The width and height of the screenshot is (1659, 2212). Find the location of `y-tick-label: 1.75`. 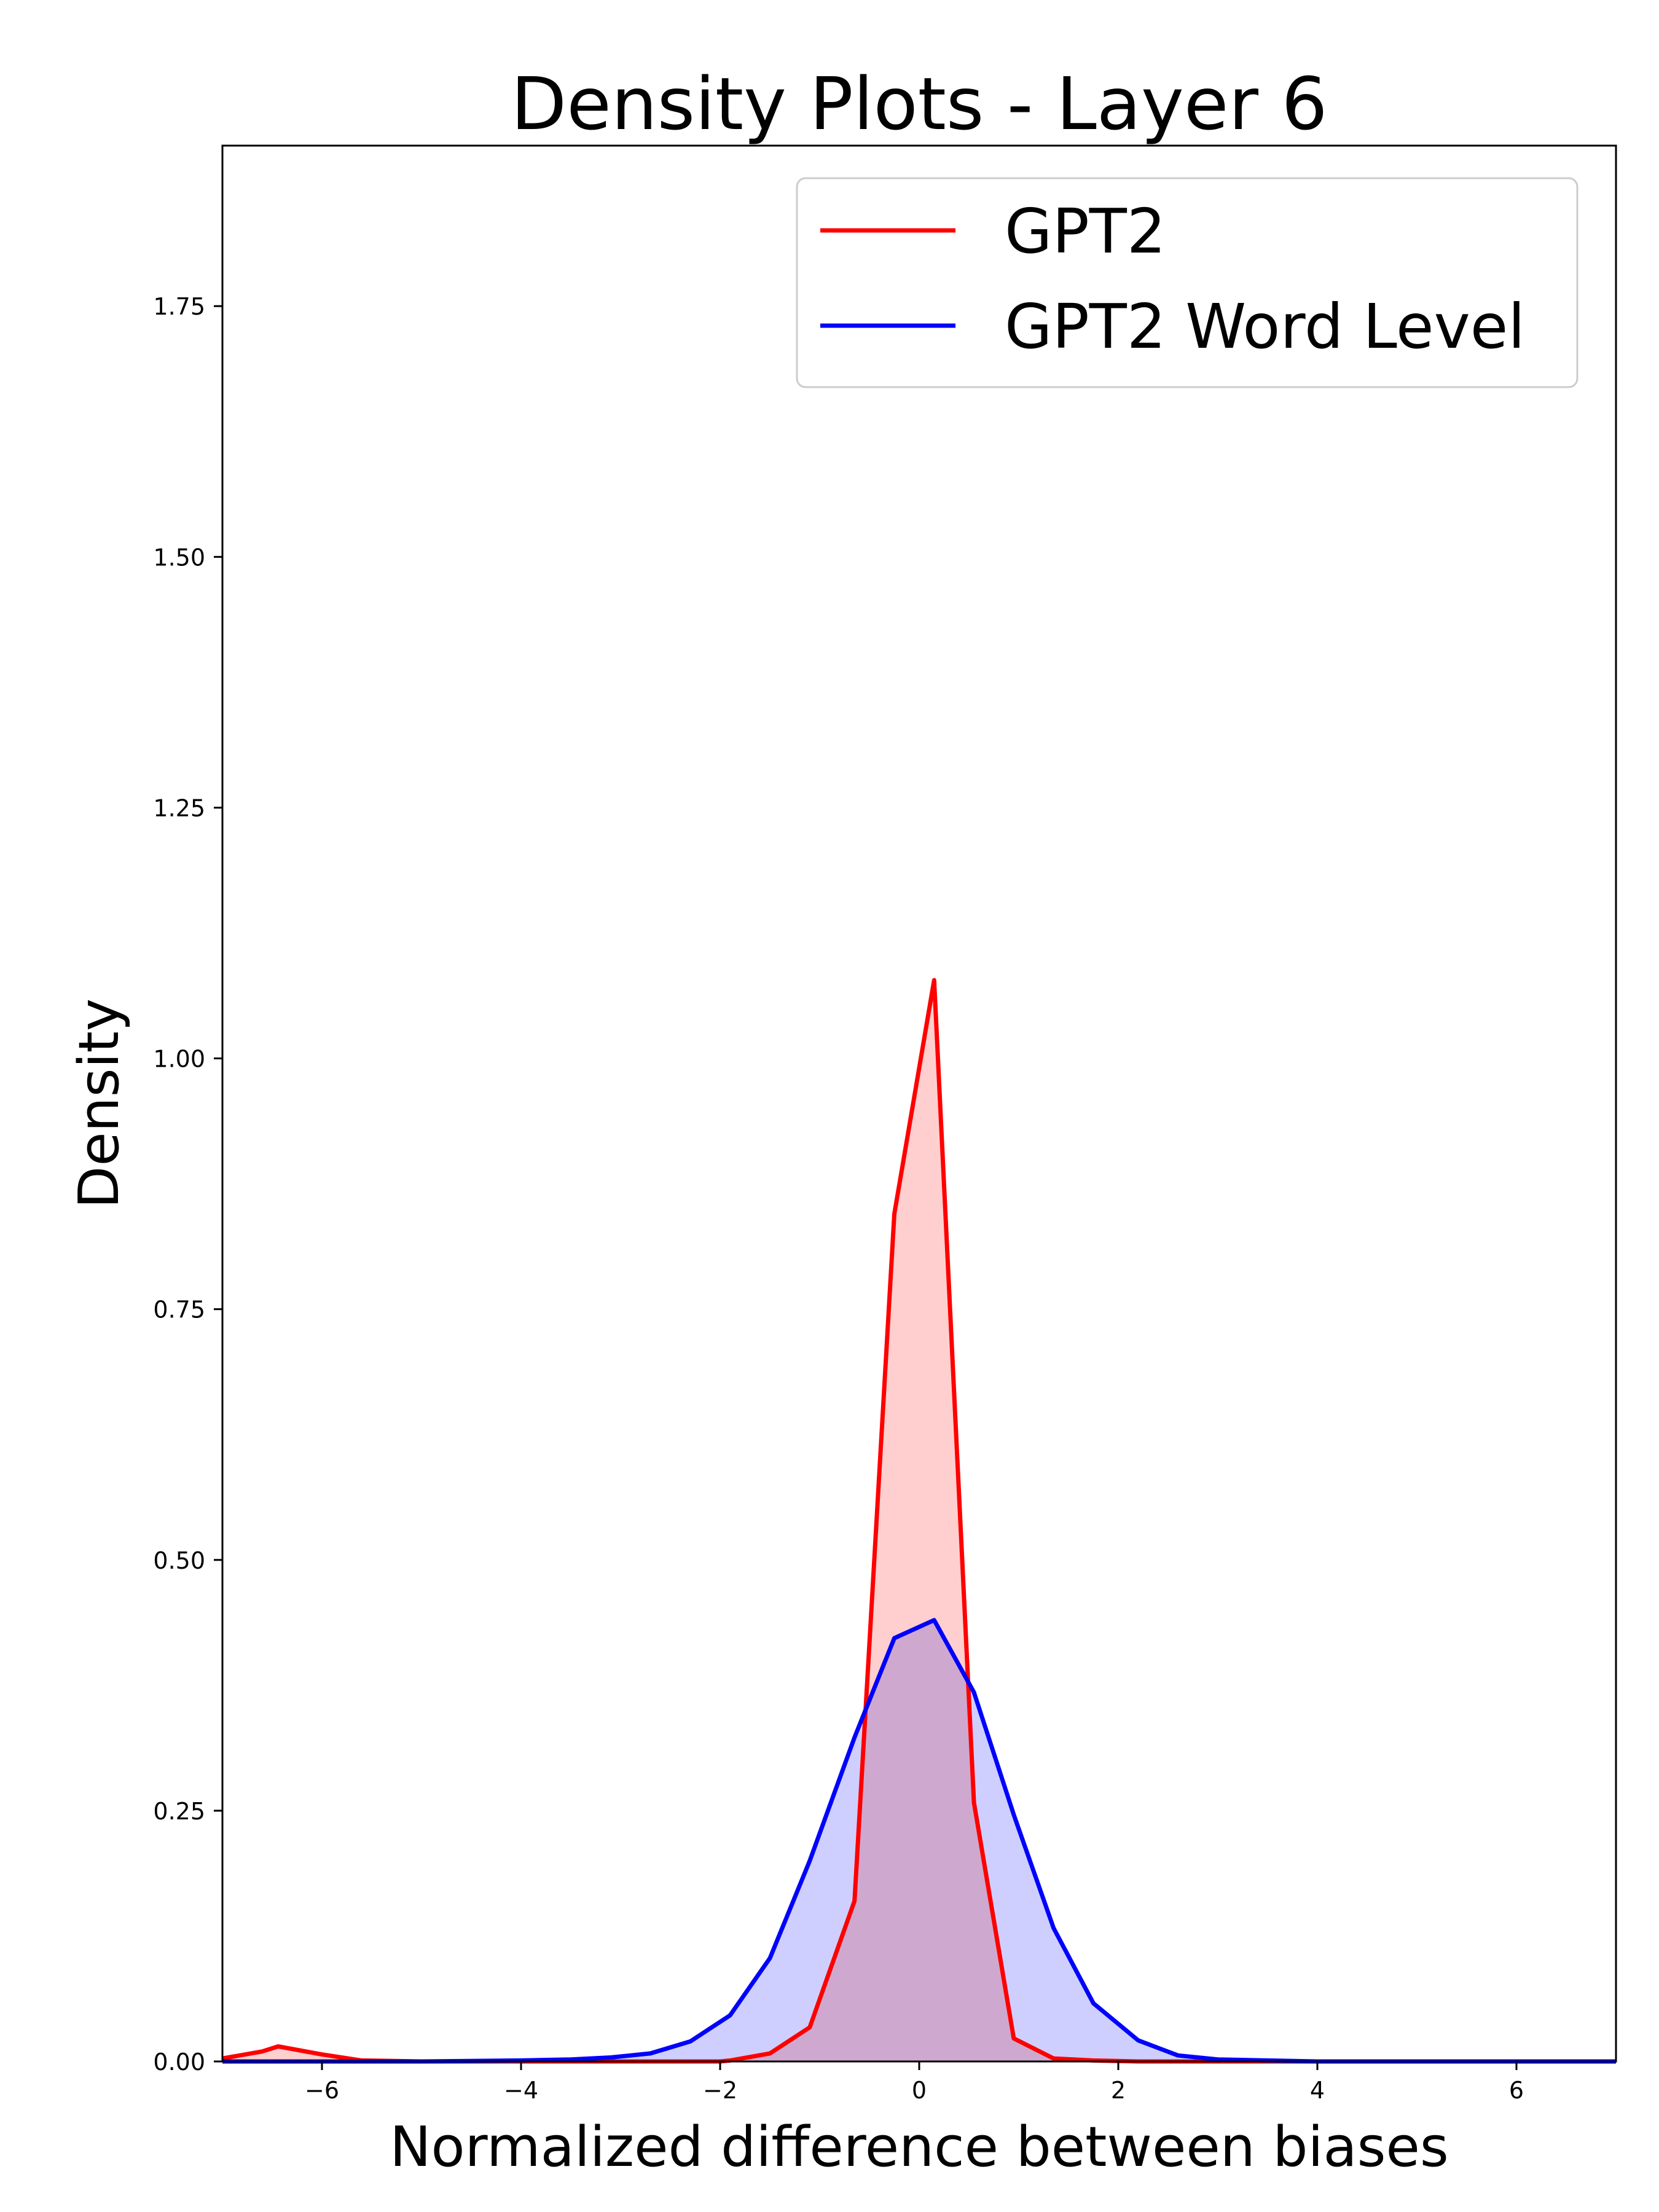

y-tick-label: 1.75 is located at coordinates (179, 306).